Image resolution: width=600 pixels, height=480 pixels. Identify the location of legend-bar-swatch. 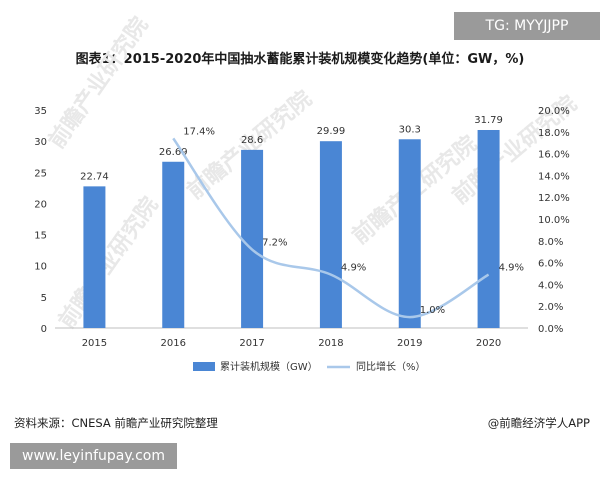
(204, 366).